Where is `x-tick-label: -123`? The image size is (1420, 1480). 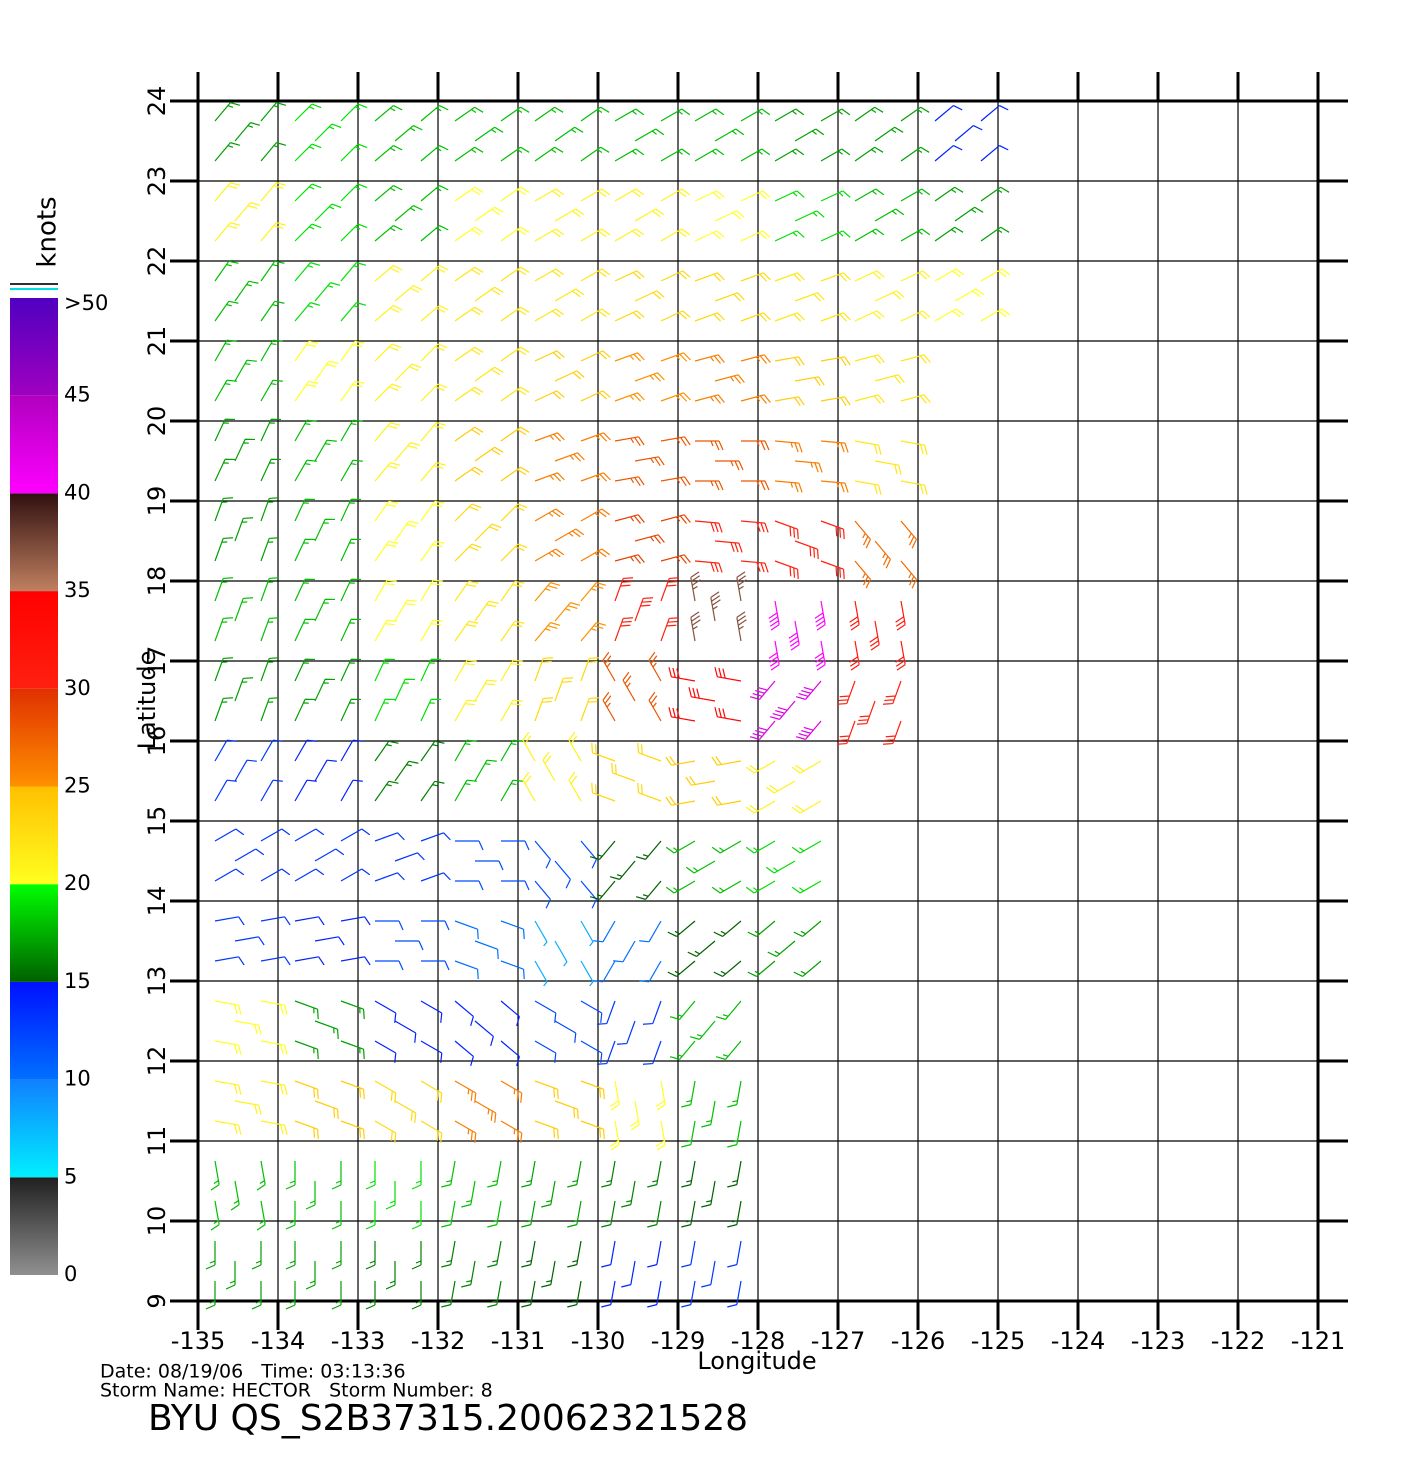 x-tick-label: -123 is located at coordinates (1158, 1341).